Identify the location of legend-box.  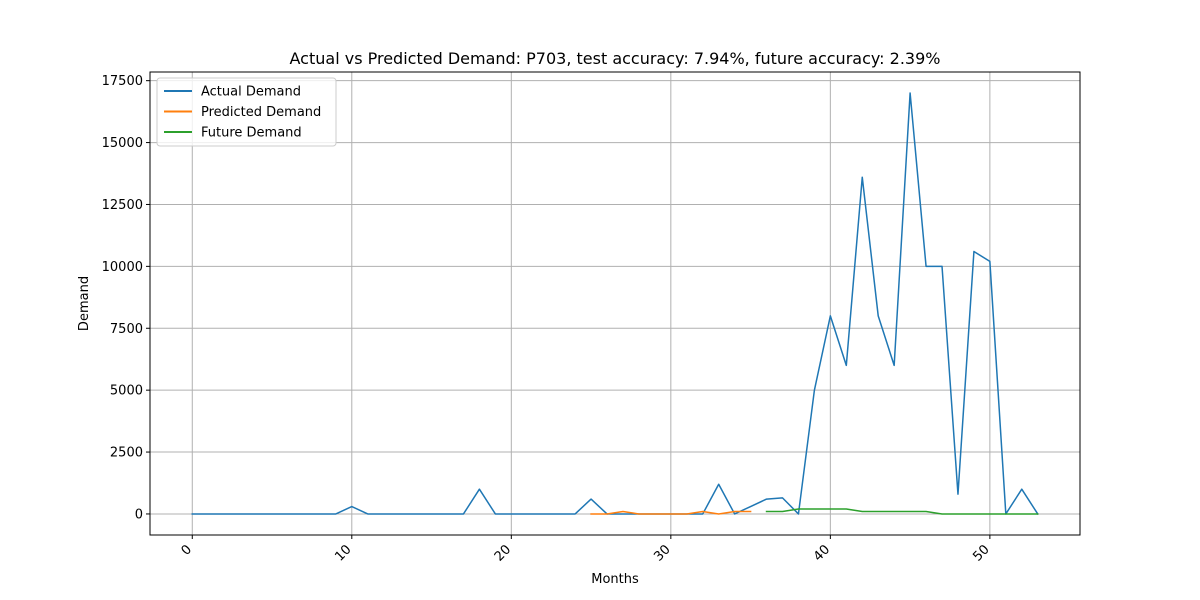
(246, 112).